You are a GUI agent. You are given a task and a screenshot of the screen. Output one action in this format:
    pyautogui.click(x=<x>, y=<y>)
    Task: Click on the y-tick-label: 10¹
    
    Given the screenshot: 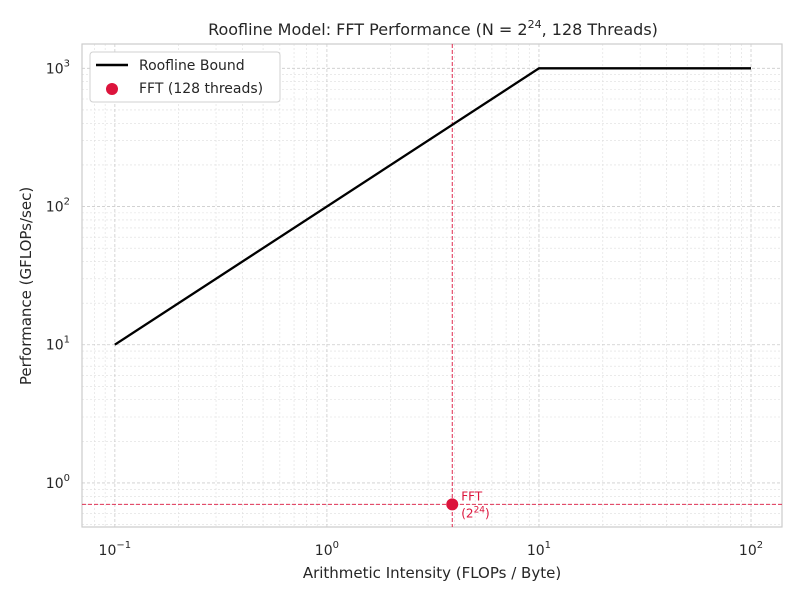 What is the action you would take?
    pyautogui.click(x=58, y=344)
    